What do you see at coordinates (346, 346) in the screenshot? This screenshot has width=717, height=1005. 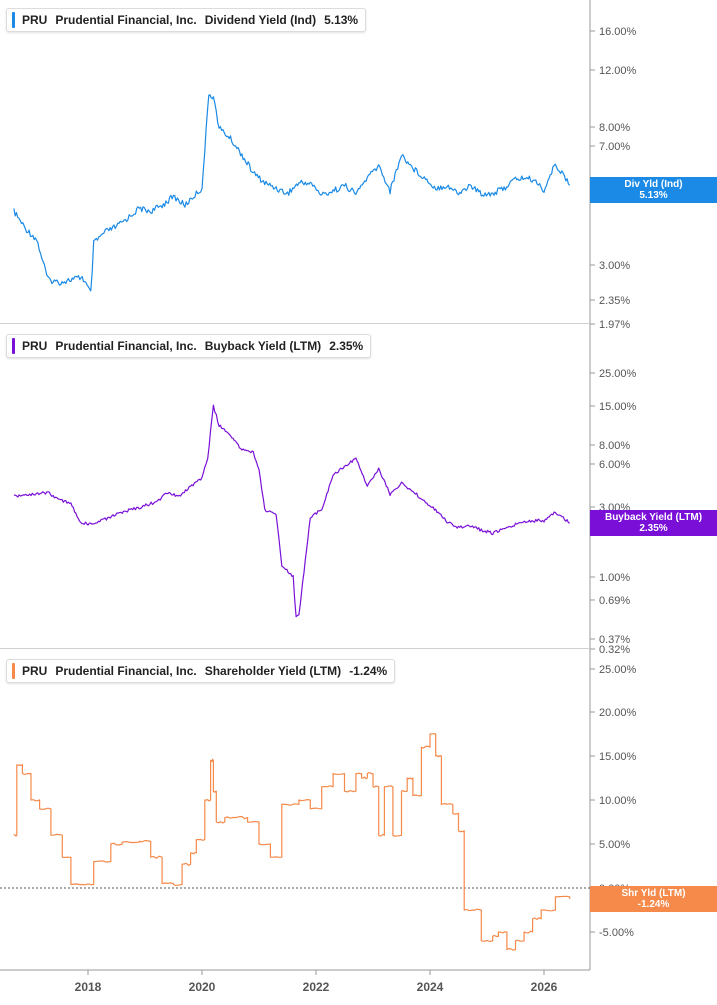 I see `legend-value: 2.35%` at bounding box center [346, 346].